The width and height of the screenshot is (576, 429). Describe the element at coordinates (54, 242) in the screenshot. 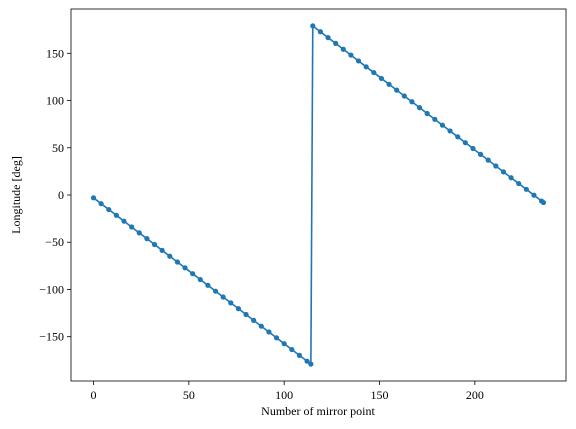

I see `y-tick-label: −50` at that location.